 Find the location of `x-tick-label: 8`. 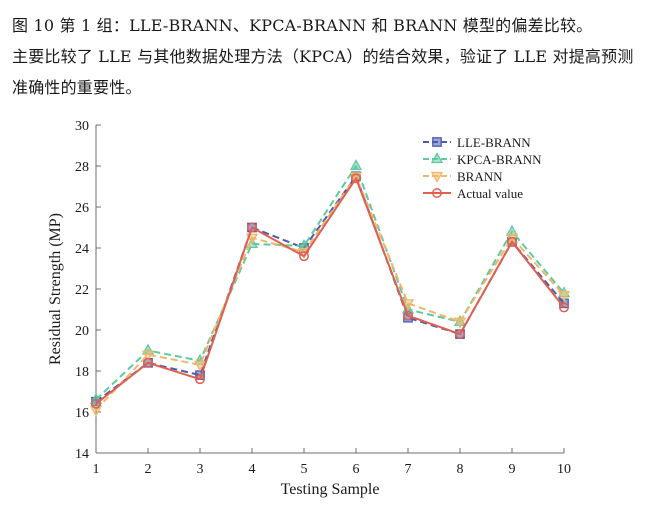

x-tick-label: 8 is located at coordinates (460, 469).